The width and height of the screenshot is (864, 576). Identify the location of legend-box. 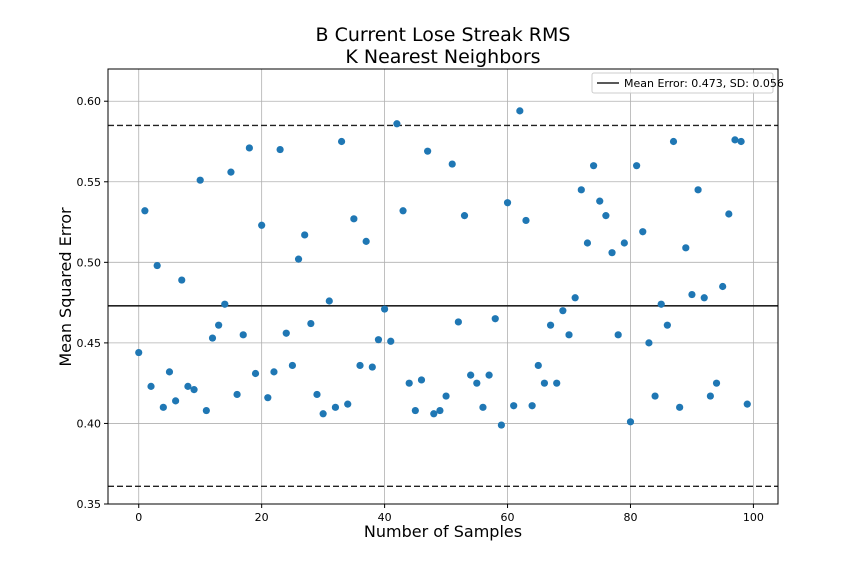
(682, 83).